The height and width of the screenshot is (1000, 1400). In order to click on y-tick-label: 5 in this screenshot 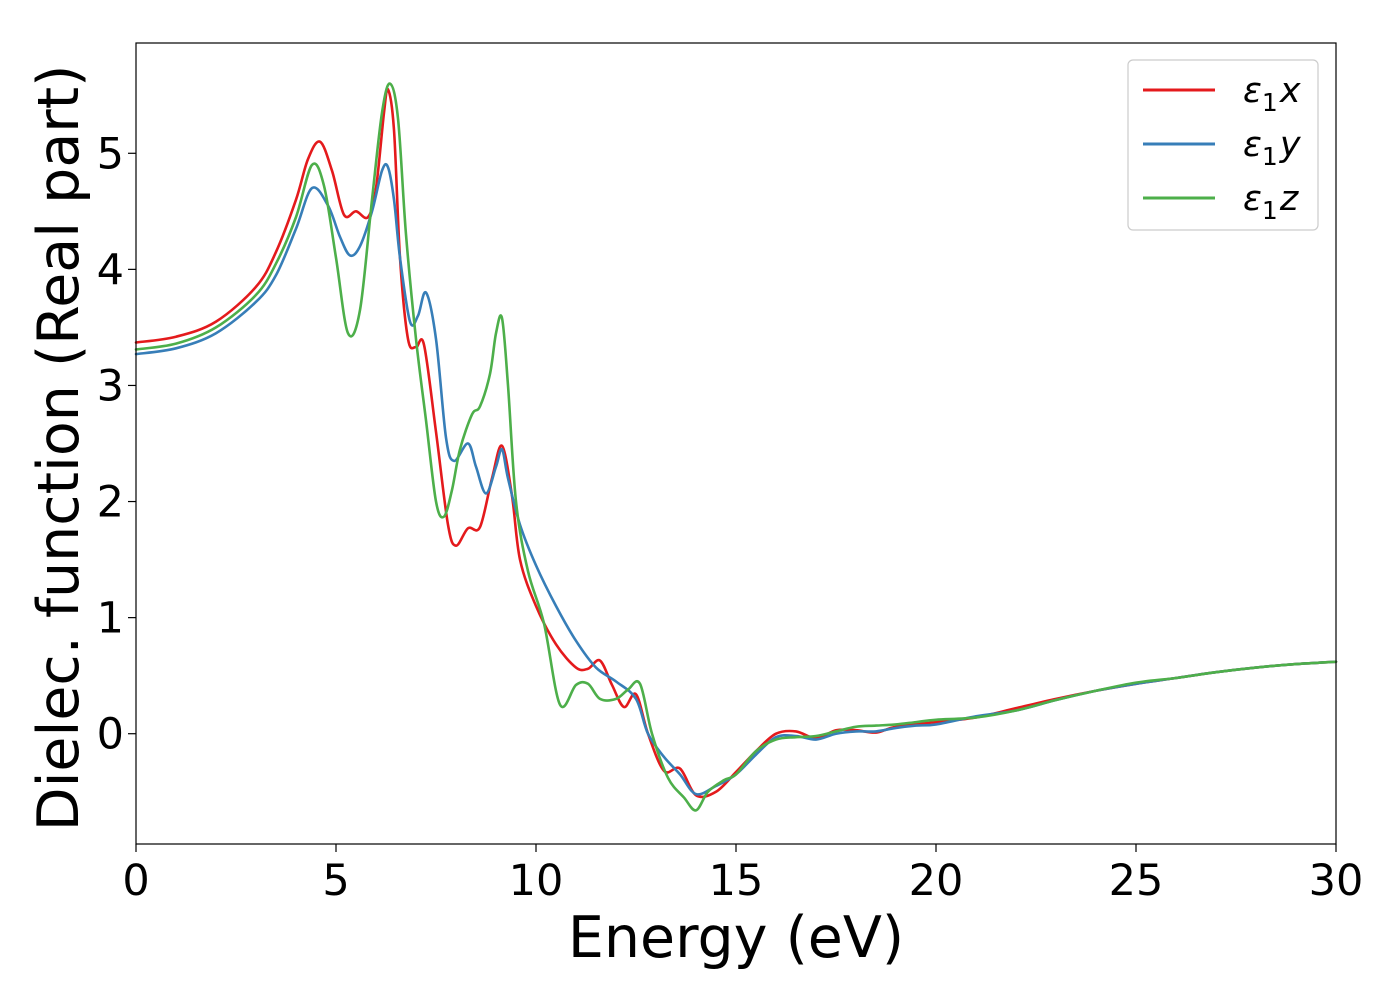, I will do `click(110, 154)`.